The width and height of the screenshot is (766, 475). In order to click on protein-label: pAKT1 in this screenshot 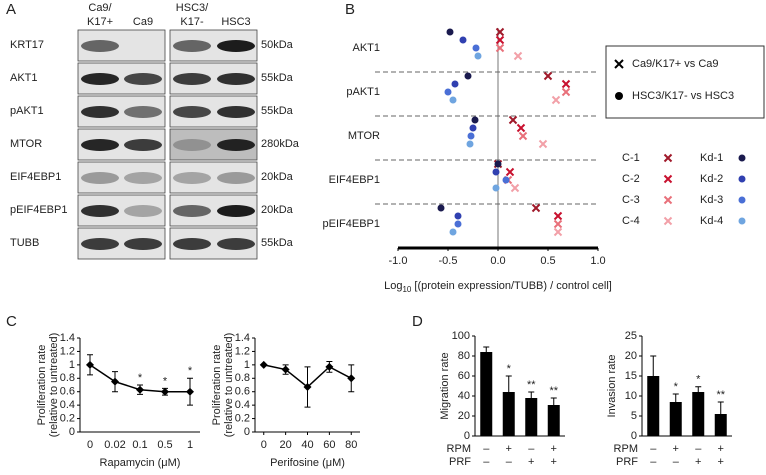, I will do `click(27, 111)`.